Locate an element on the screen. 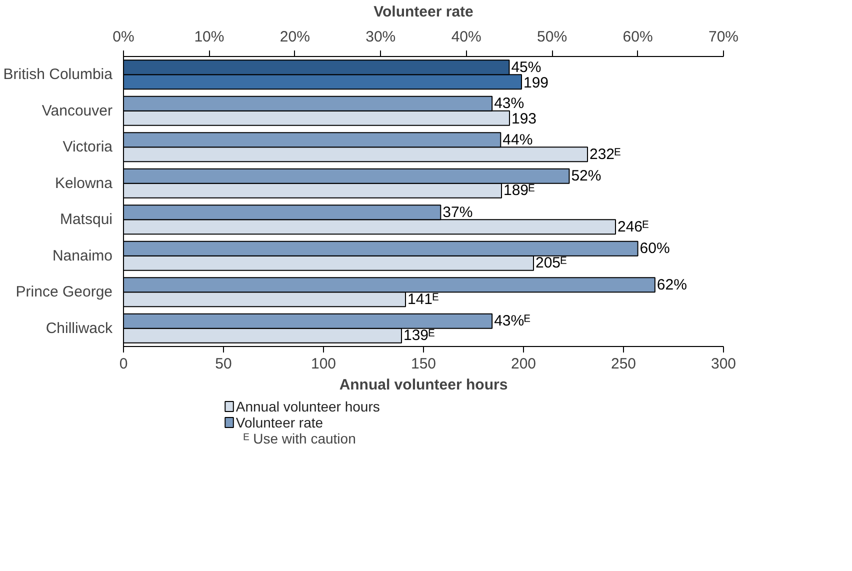  data-label: 60% is located at coordinates (655, 249).